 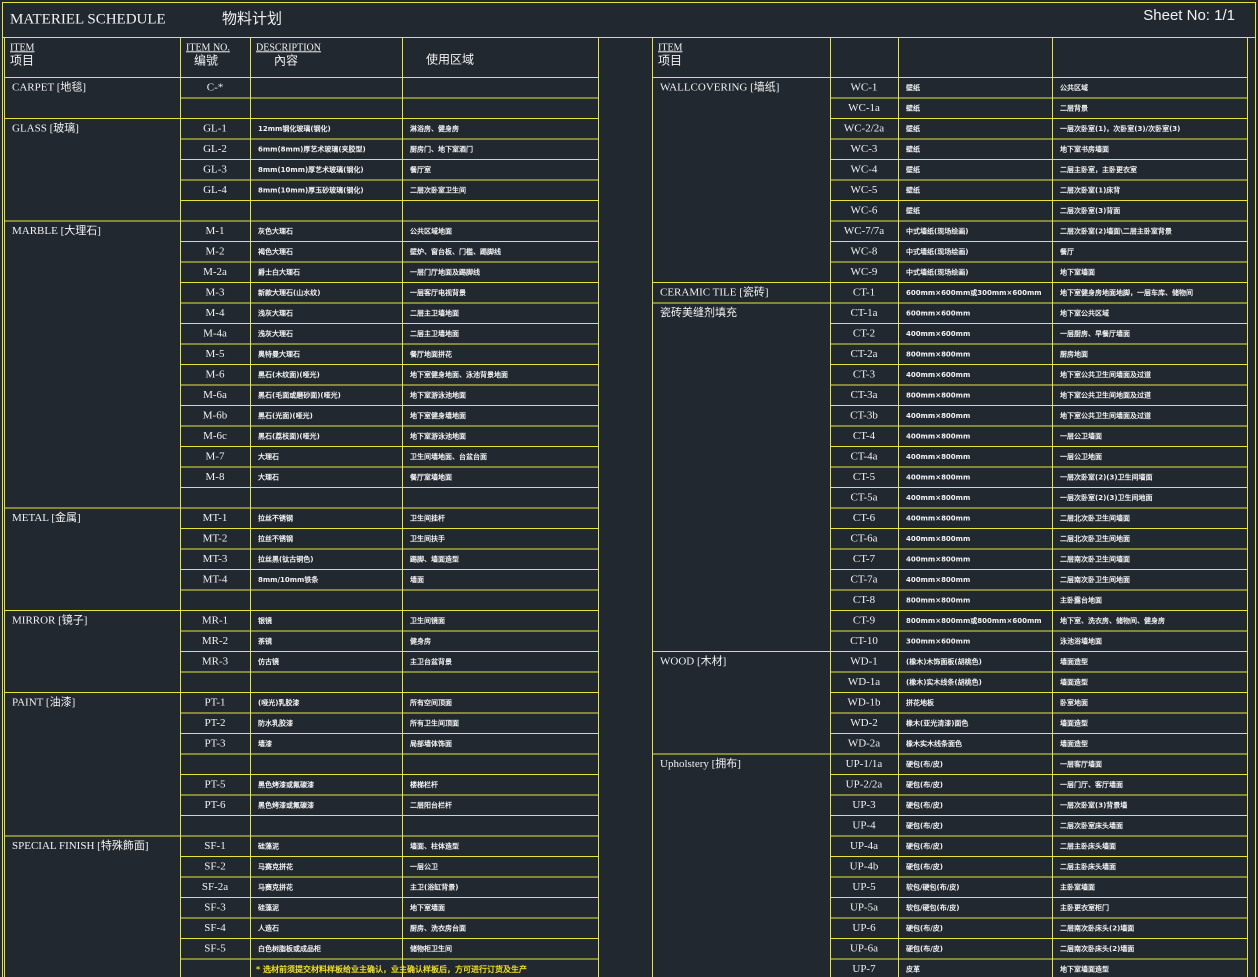 What do you see at coordinates (864, 825) in the screenshot?
I see `item-no: UP-4` at bounding box center [864, 825].